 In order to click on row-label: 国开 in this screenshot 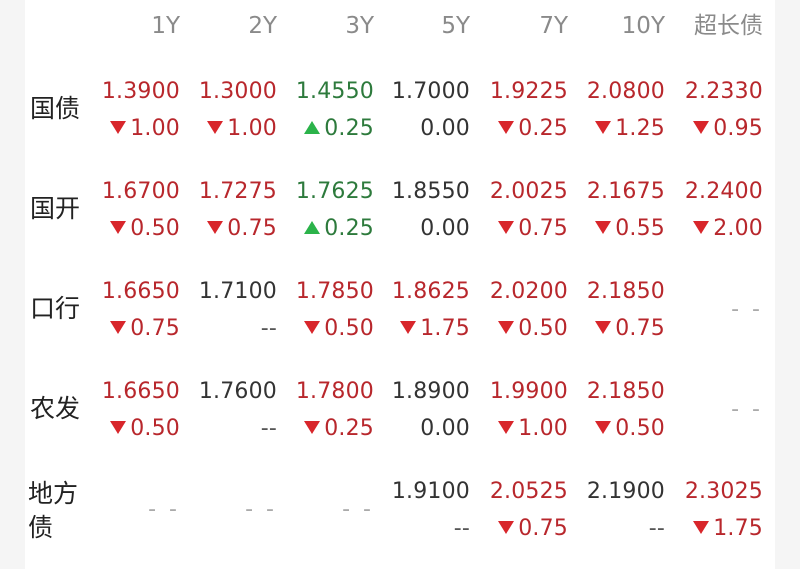, I will do `click(55, 208)`.